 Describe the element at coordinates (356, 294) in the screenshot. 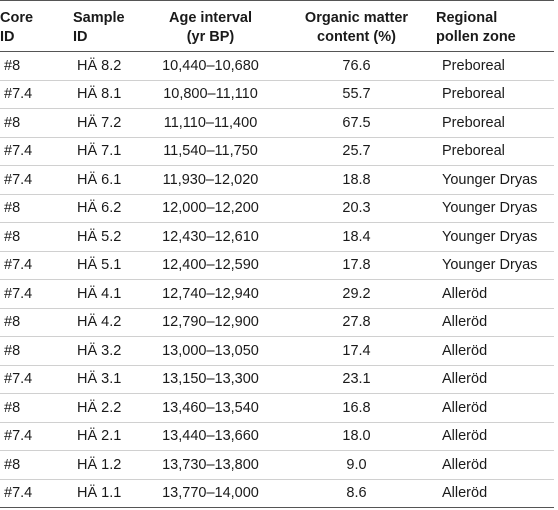

I see `cell-organic-matter: 29.2` at that location.